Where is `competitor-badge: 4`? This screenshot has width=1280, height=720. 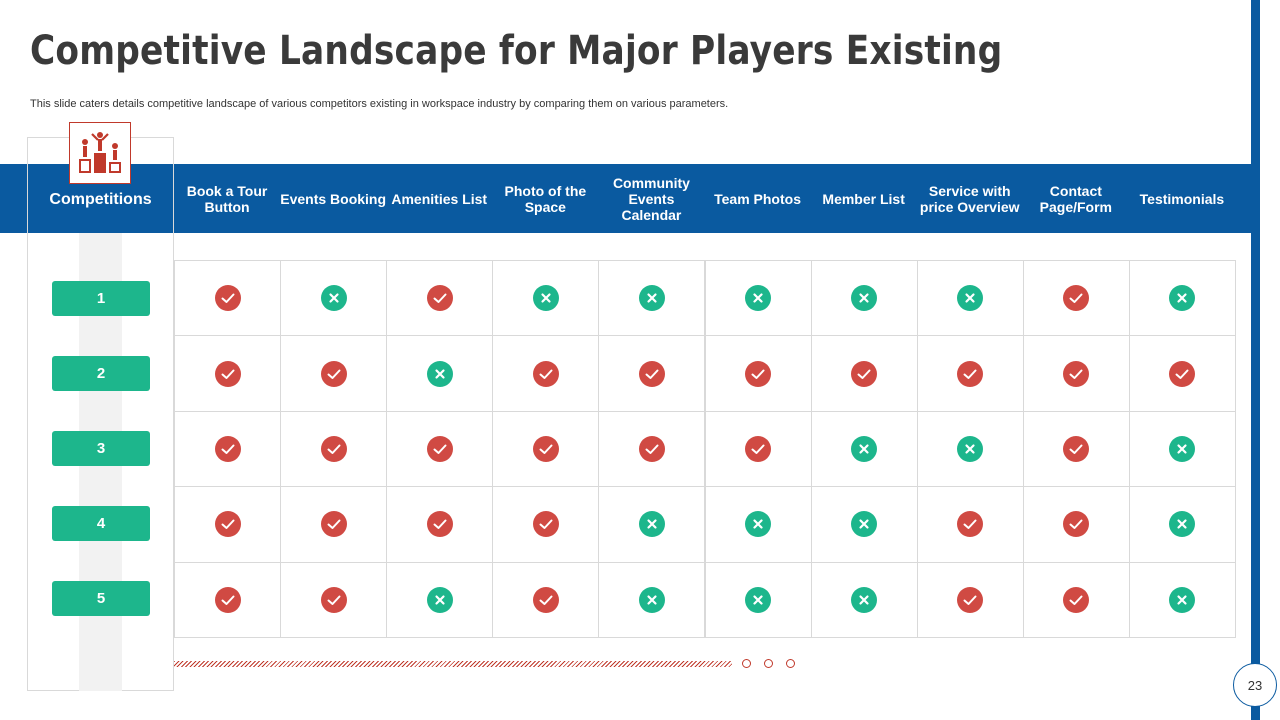
competitor-badge: 4 is located at coordinates (101, 523).